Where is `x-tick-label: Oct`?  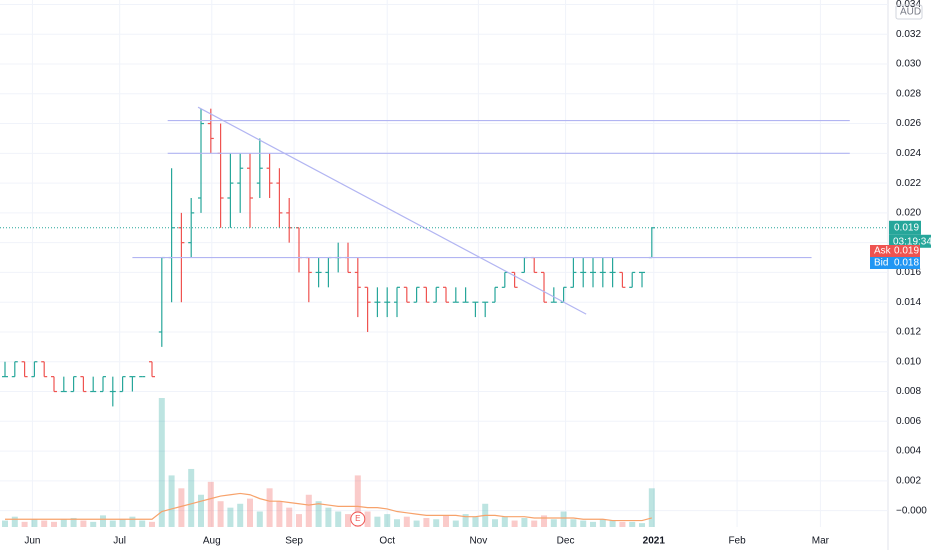
x-tick-label: Oct is located at coordinates (387, 541).